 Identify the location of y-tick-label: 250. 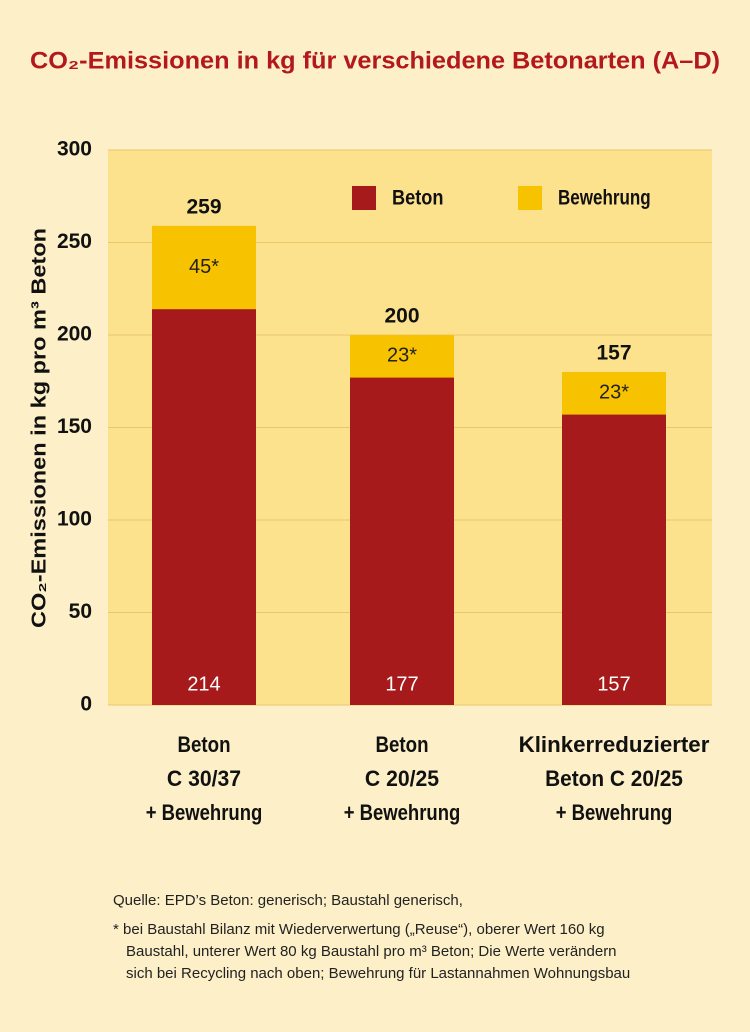
(74, 241).